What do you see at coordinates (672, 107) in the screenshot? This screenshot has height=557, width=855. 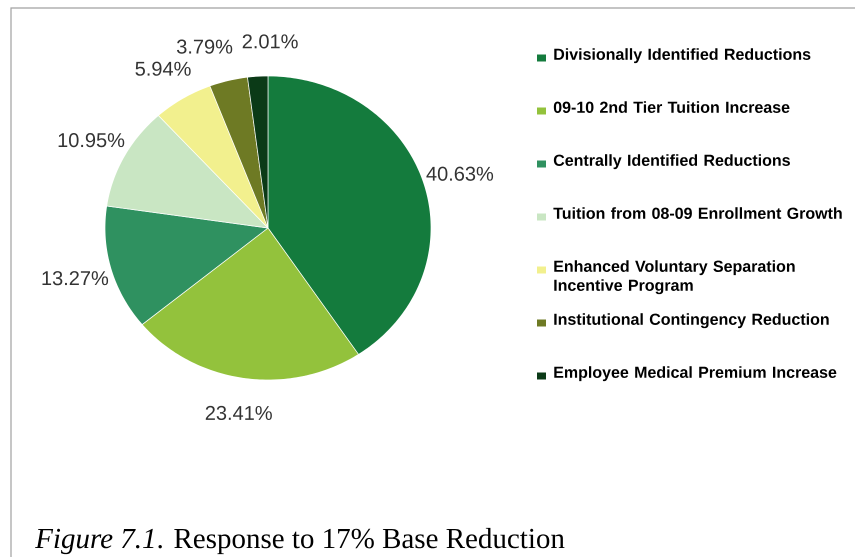 I see `legend-label: 09-10 2nd Tier Tuition Increase` at bounding box center [672, 107].